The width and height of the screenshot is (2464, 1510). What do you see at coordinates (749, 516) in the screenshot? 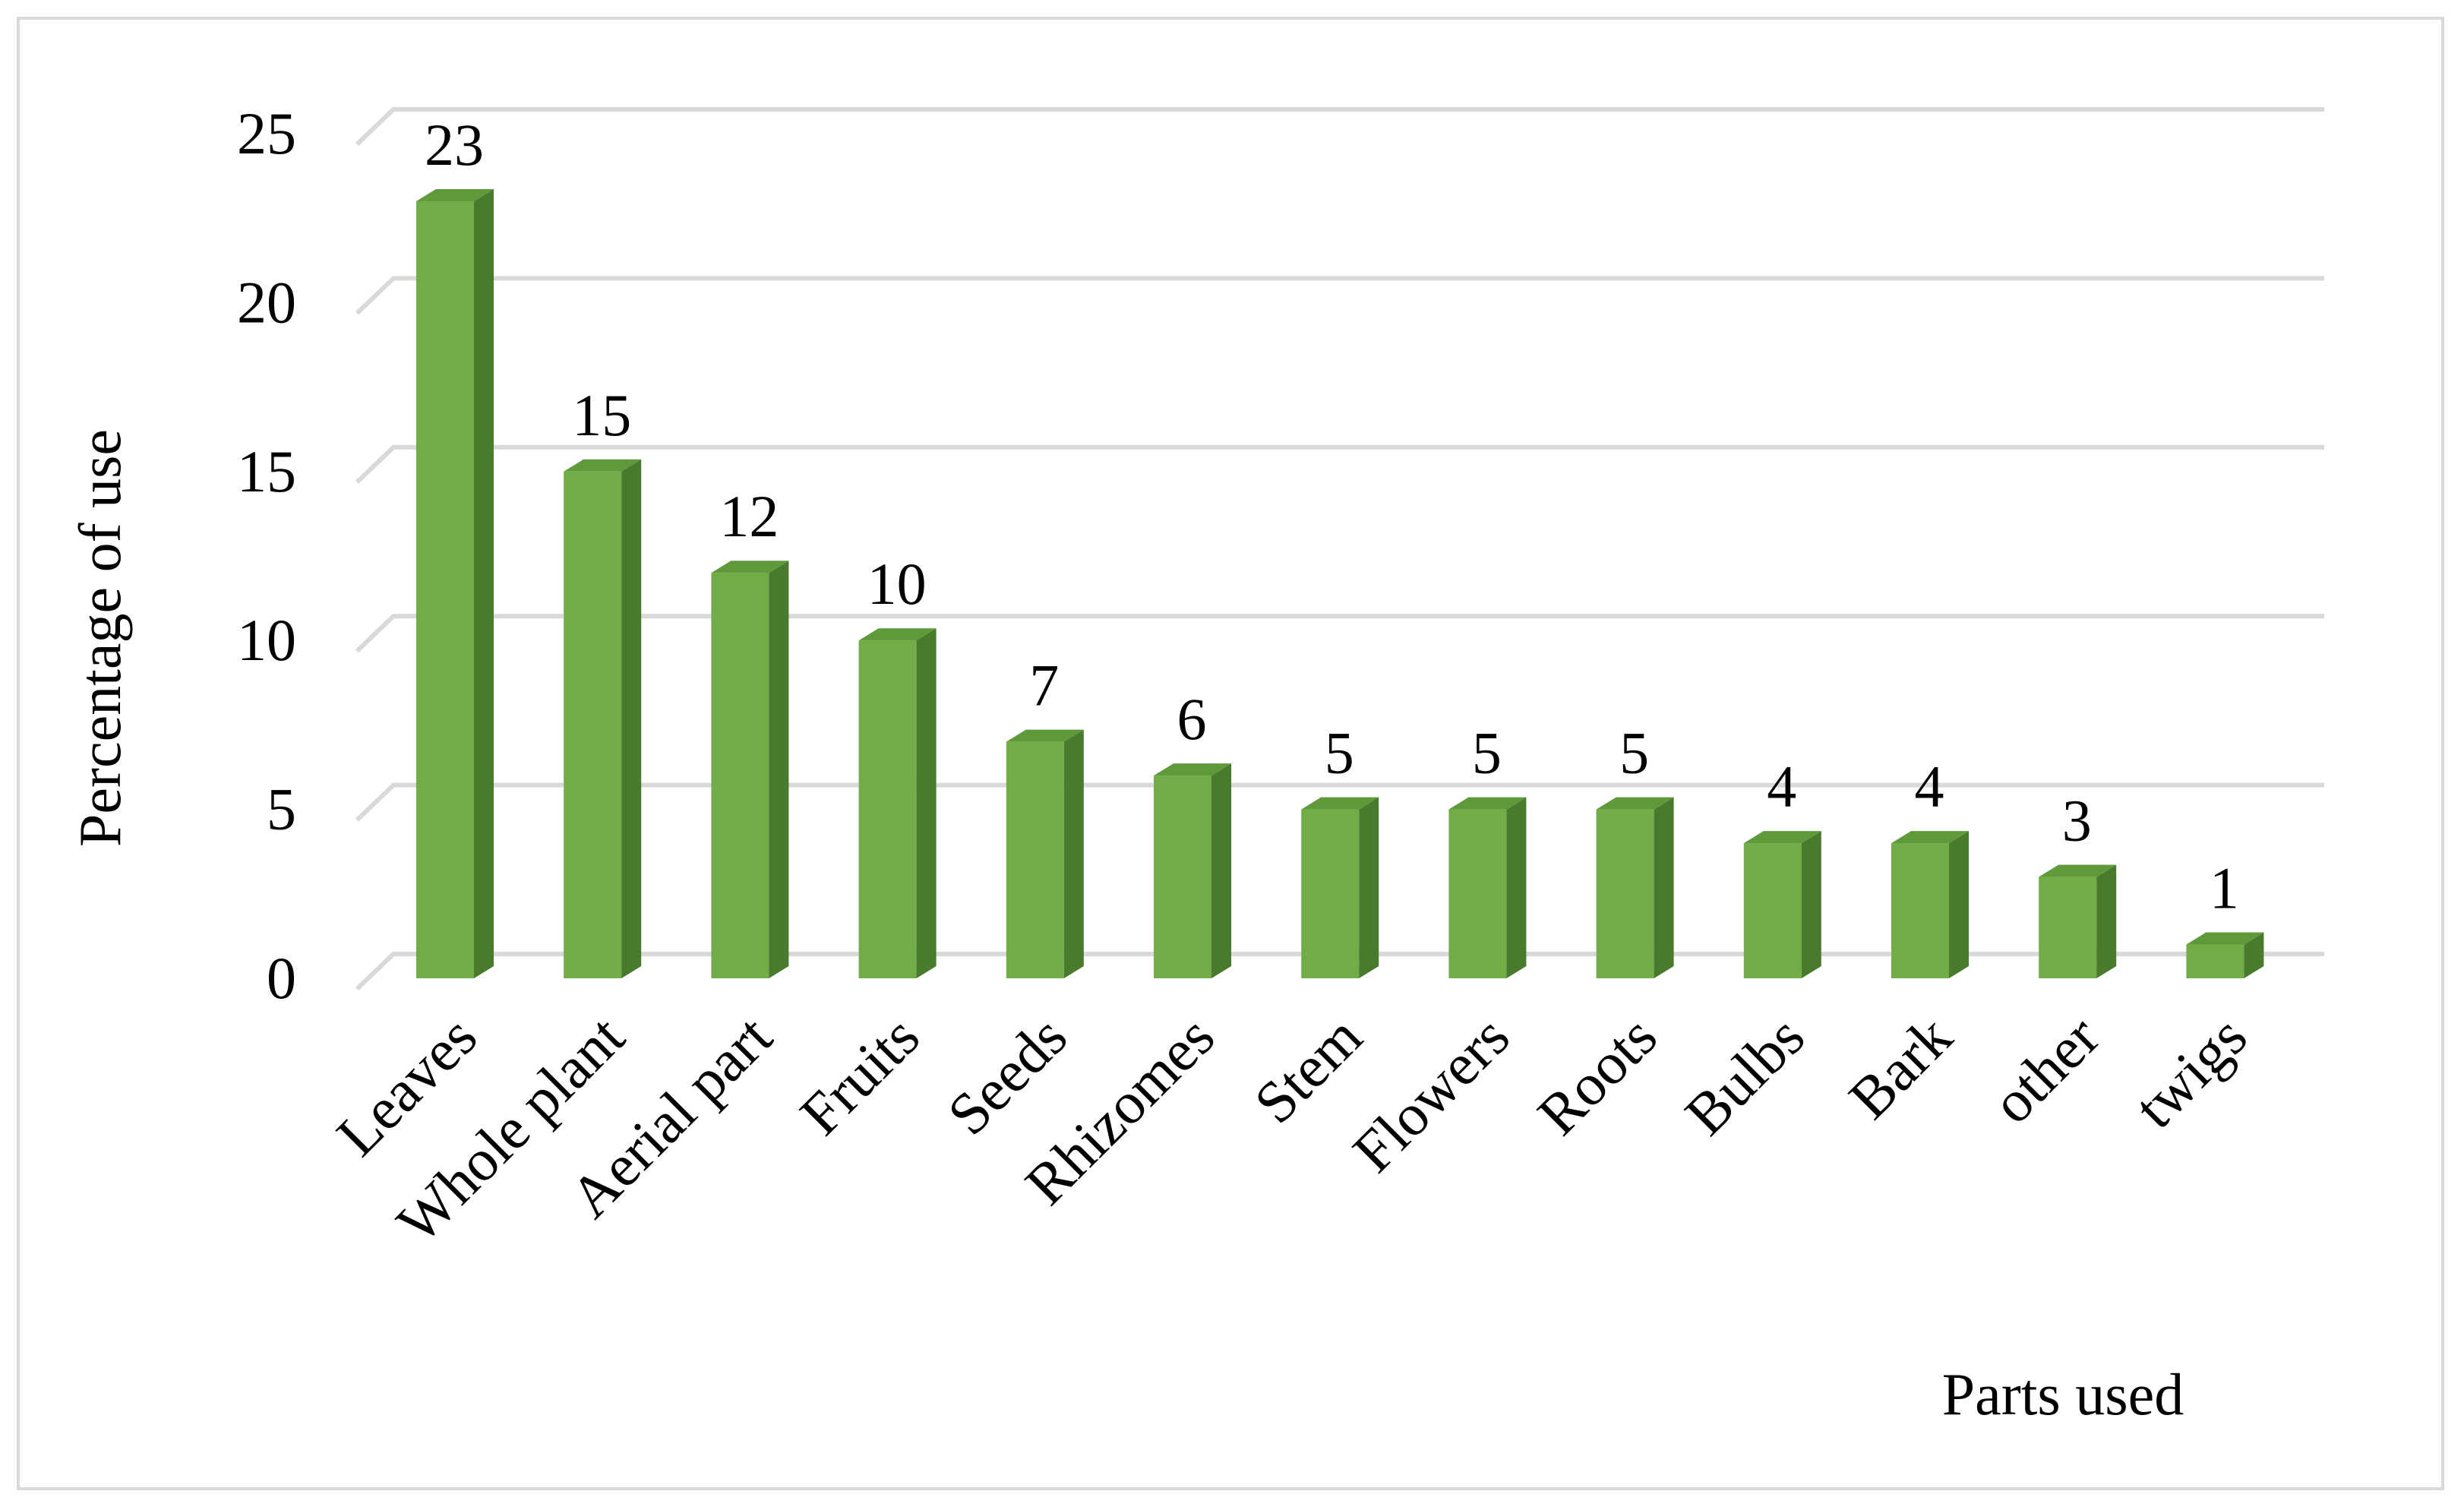
I see `bar-value-label: 12` at bounding box center [749, 516].